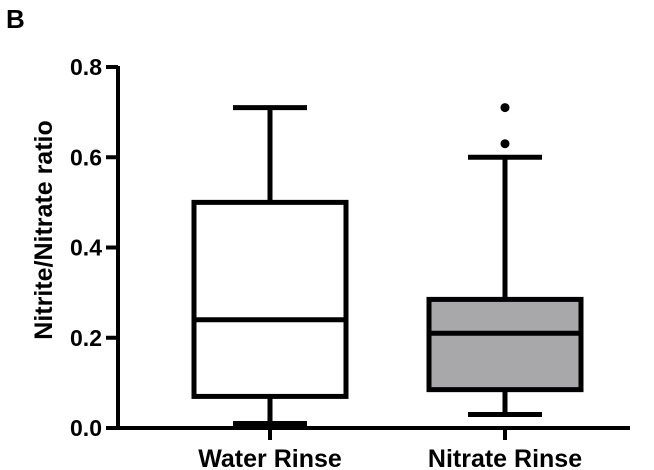 This screenshot has height=470, width=654. What do you see at coordinates (270, 457) in the screenshot?
I see `x-tick-label: Water Rinse` at bounding box center [270, 457].